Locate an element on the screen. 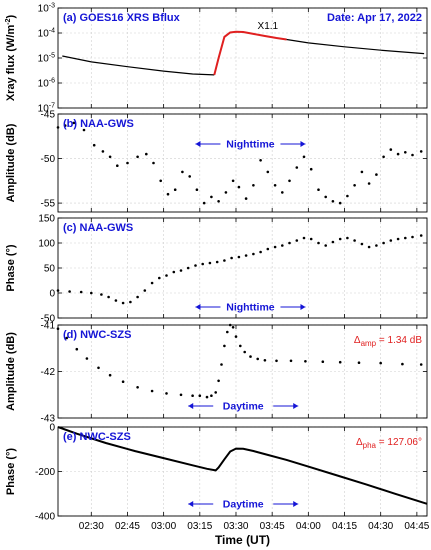 The image size is (431, 550). y-axis-label: Amplitude (dB) is located at coordinates (11, 162).